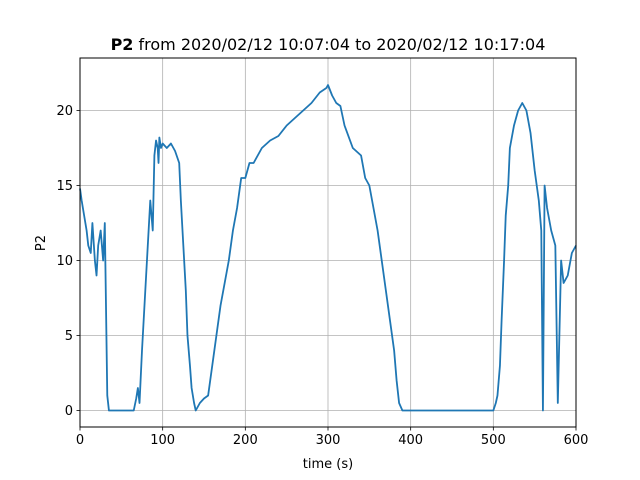 This screenshot has width=640, height=480. I want to click on x-axis-label: time (s), so click(328, 464).